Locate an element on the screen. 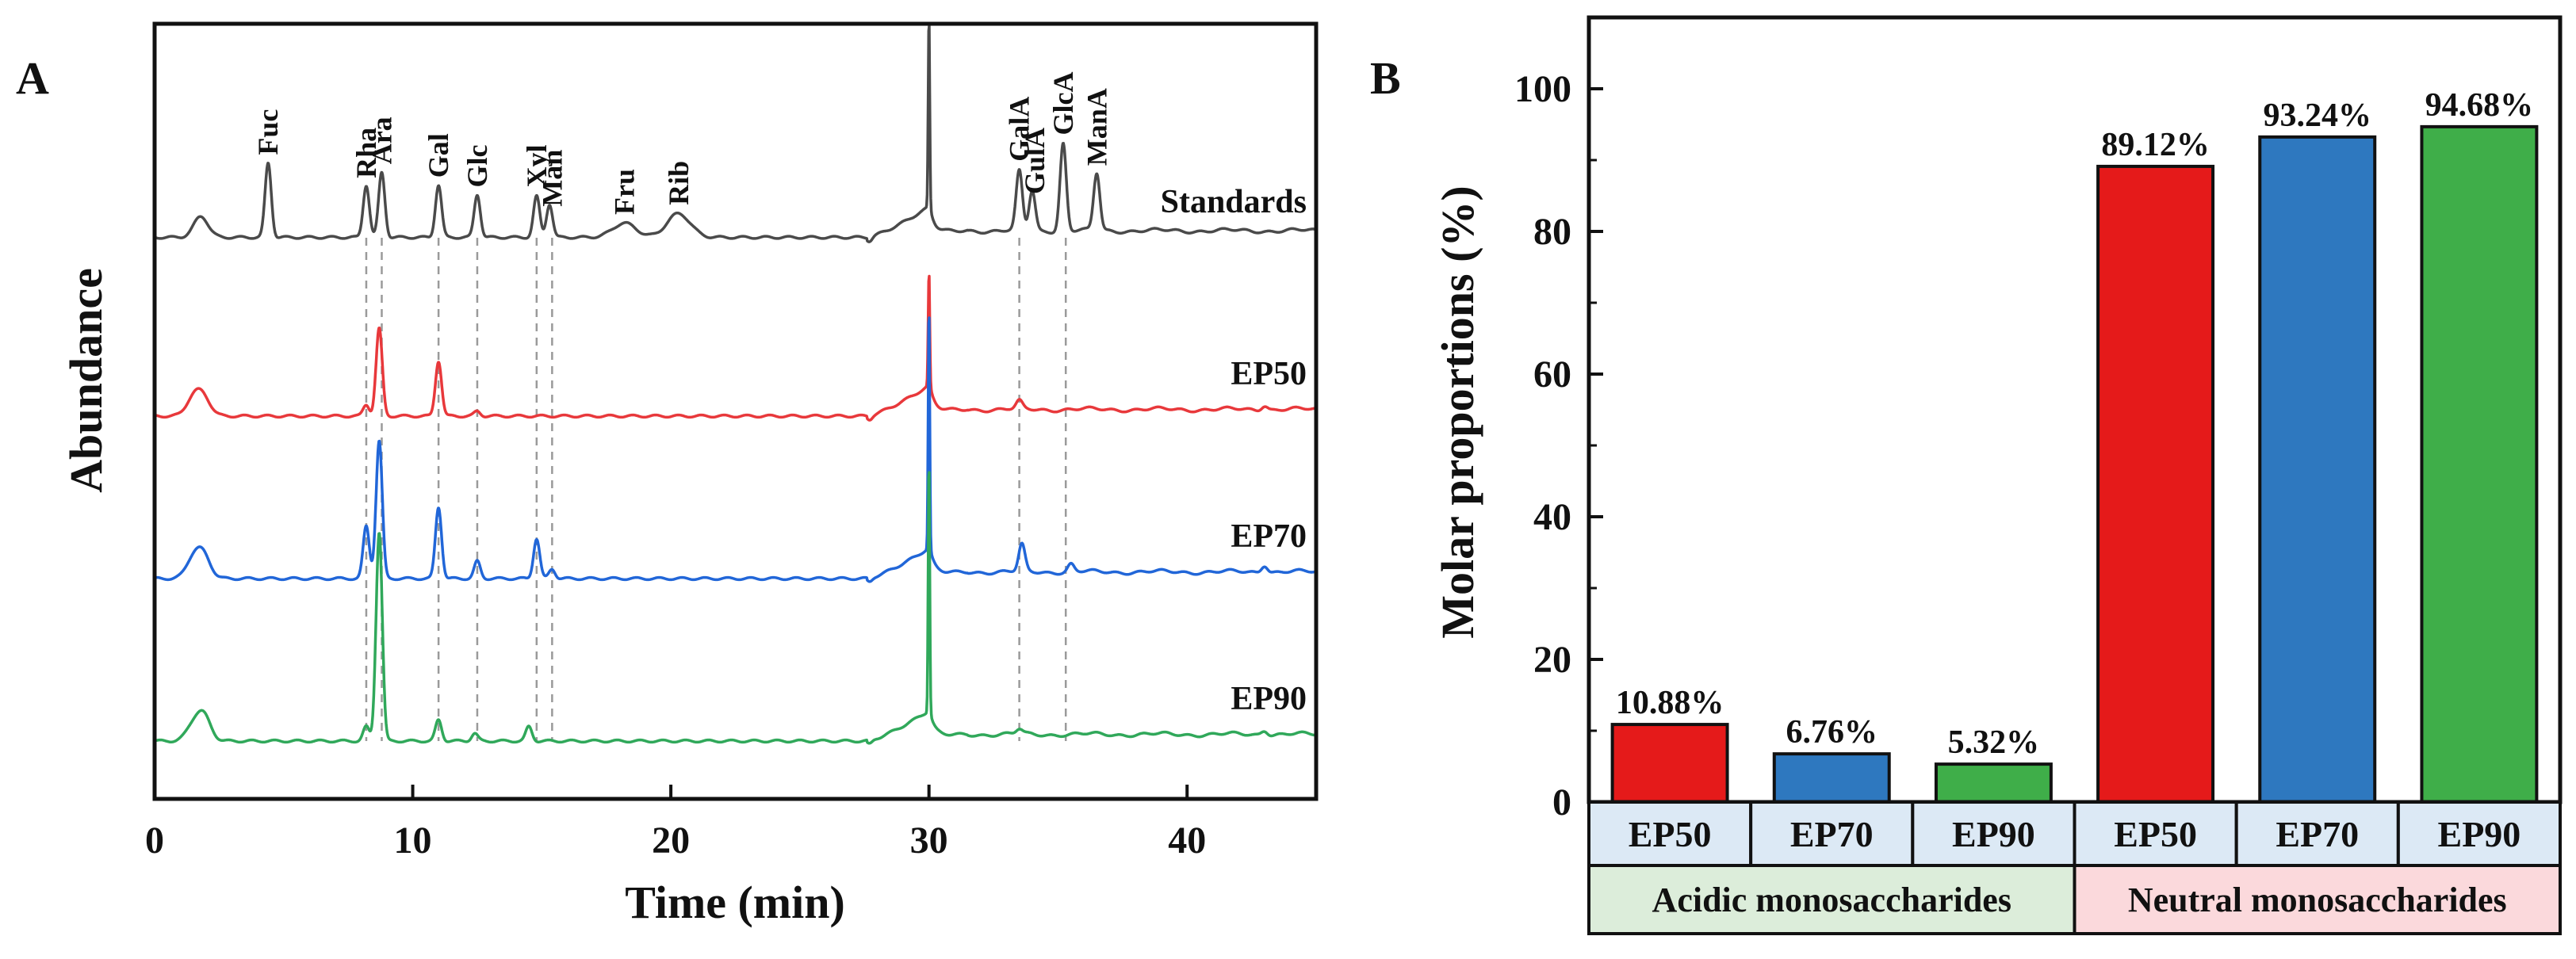  peak-label-glca: GlcA is located at coordinates (1063, 104).